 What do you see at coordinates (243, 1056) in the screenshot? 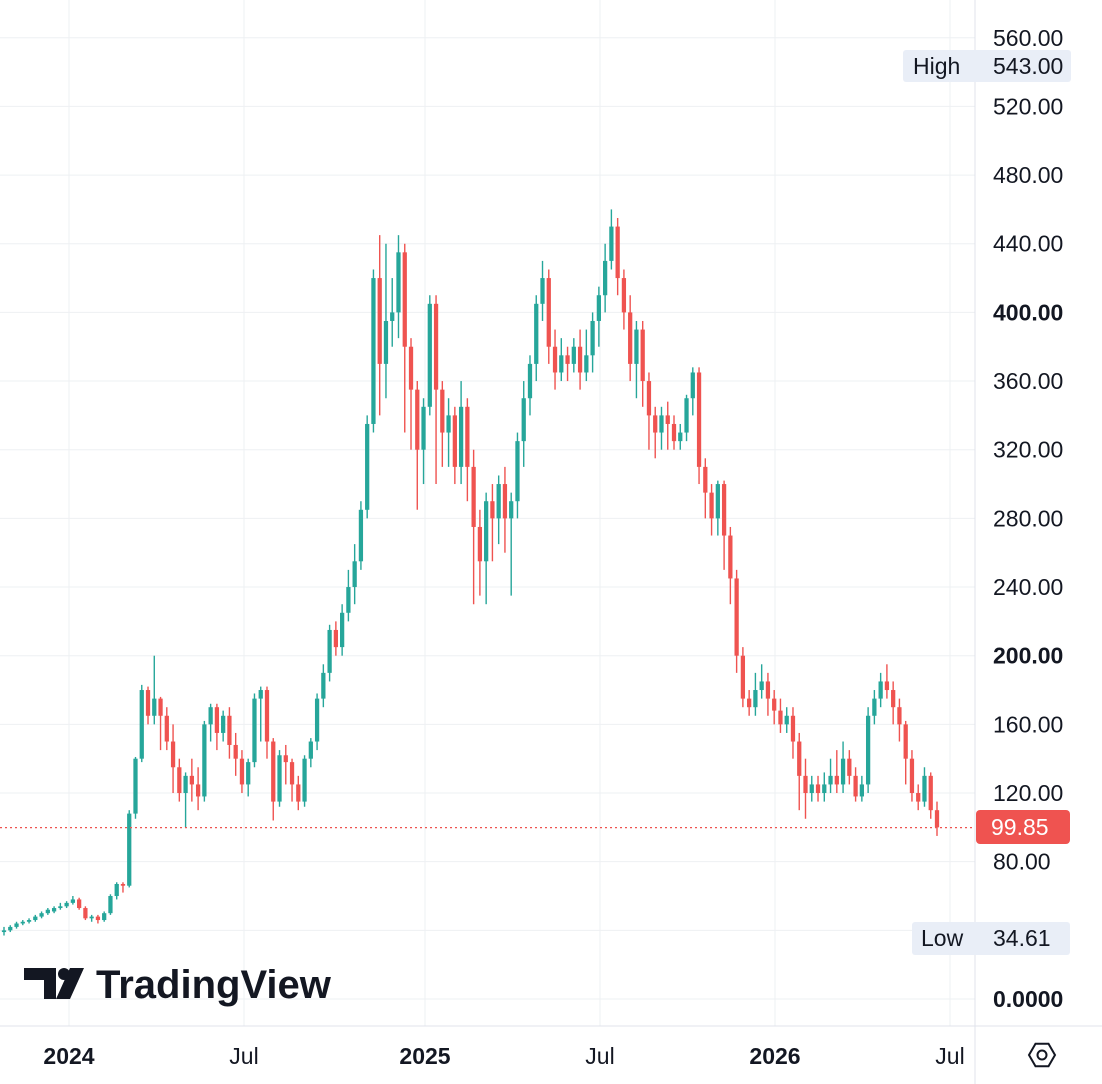
I see `x-tick-label: Jul` at bounding box center [243, 1056].